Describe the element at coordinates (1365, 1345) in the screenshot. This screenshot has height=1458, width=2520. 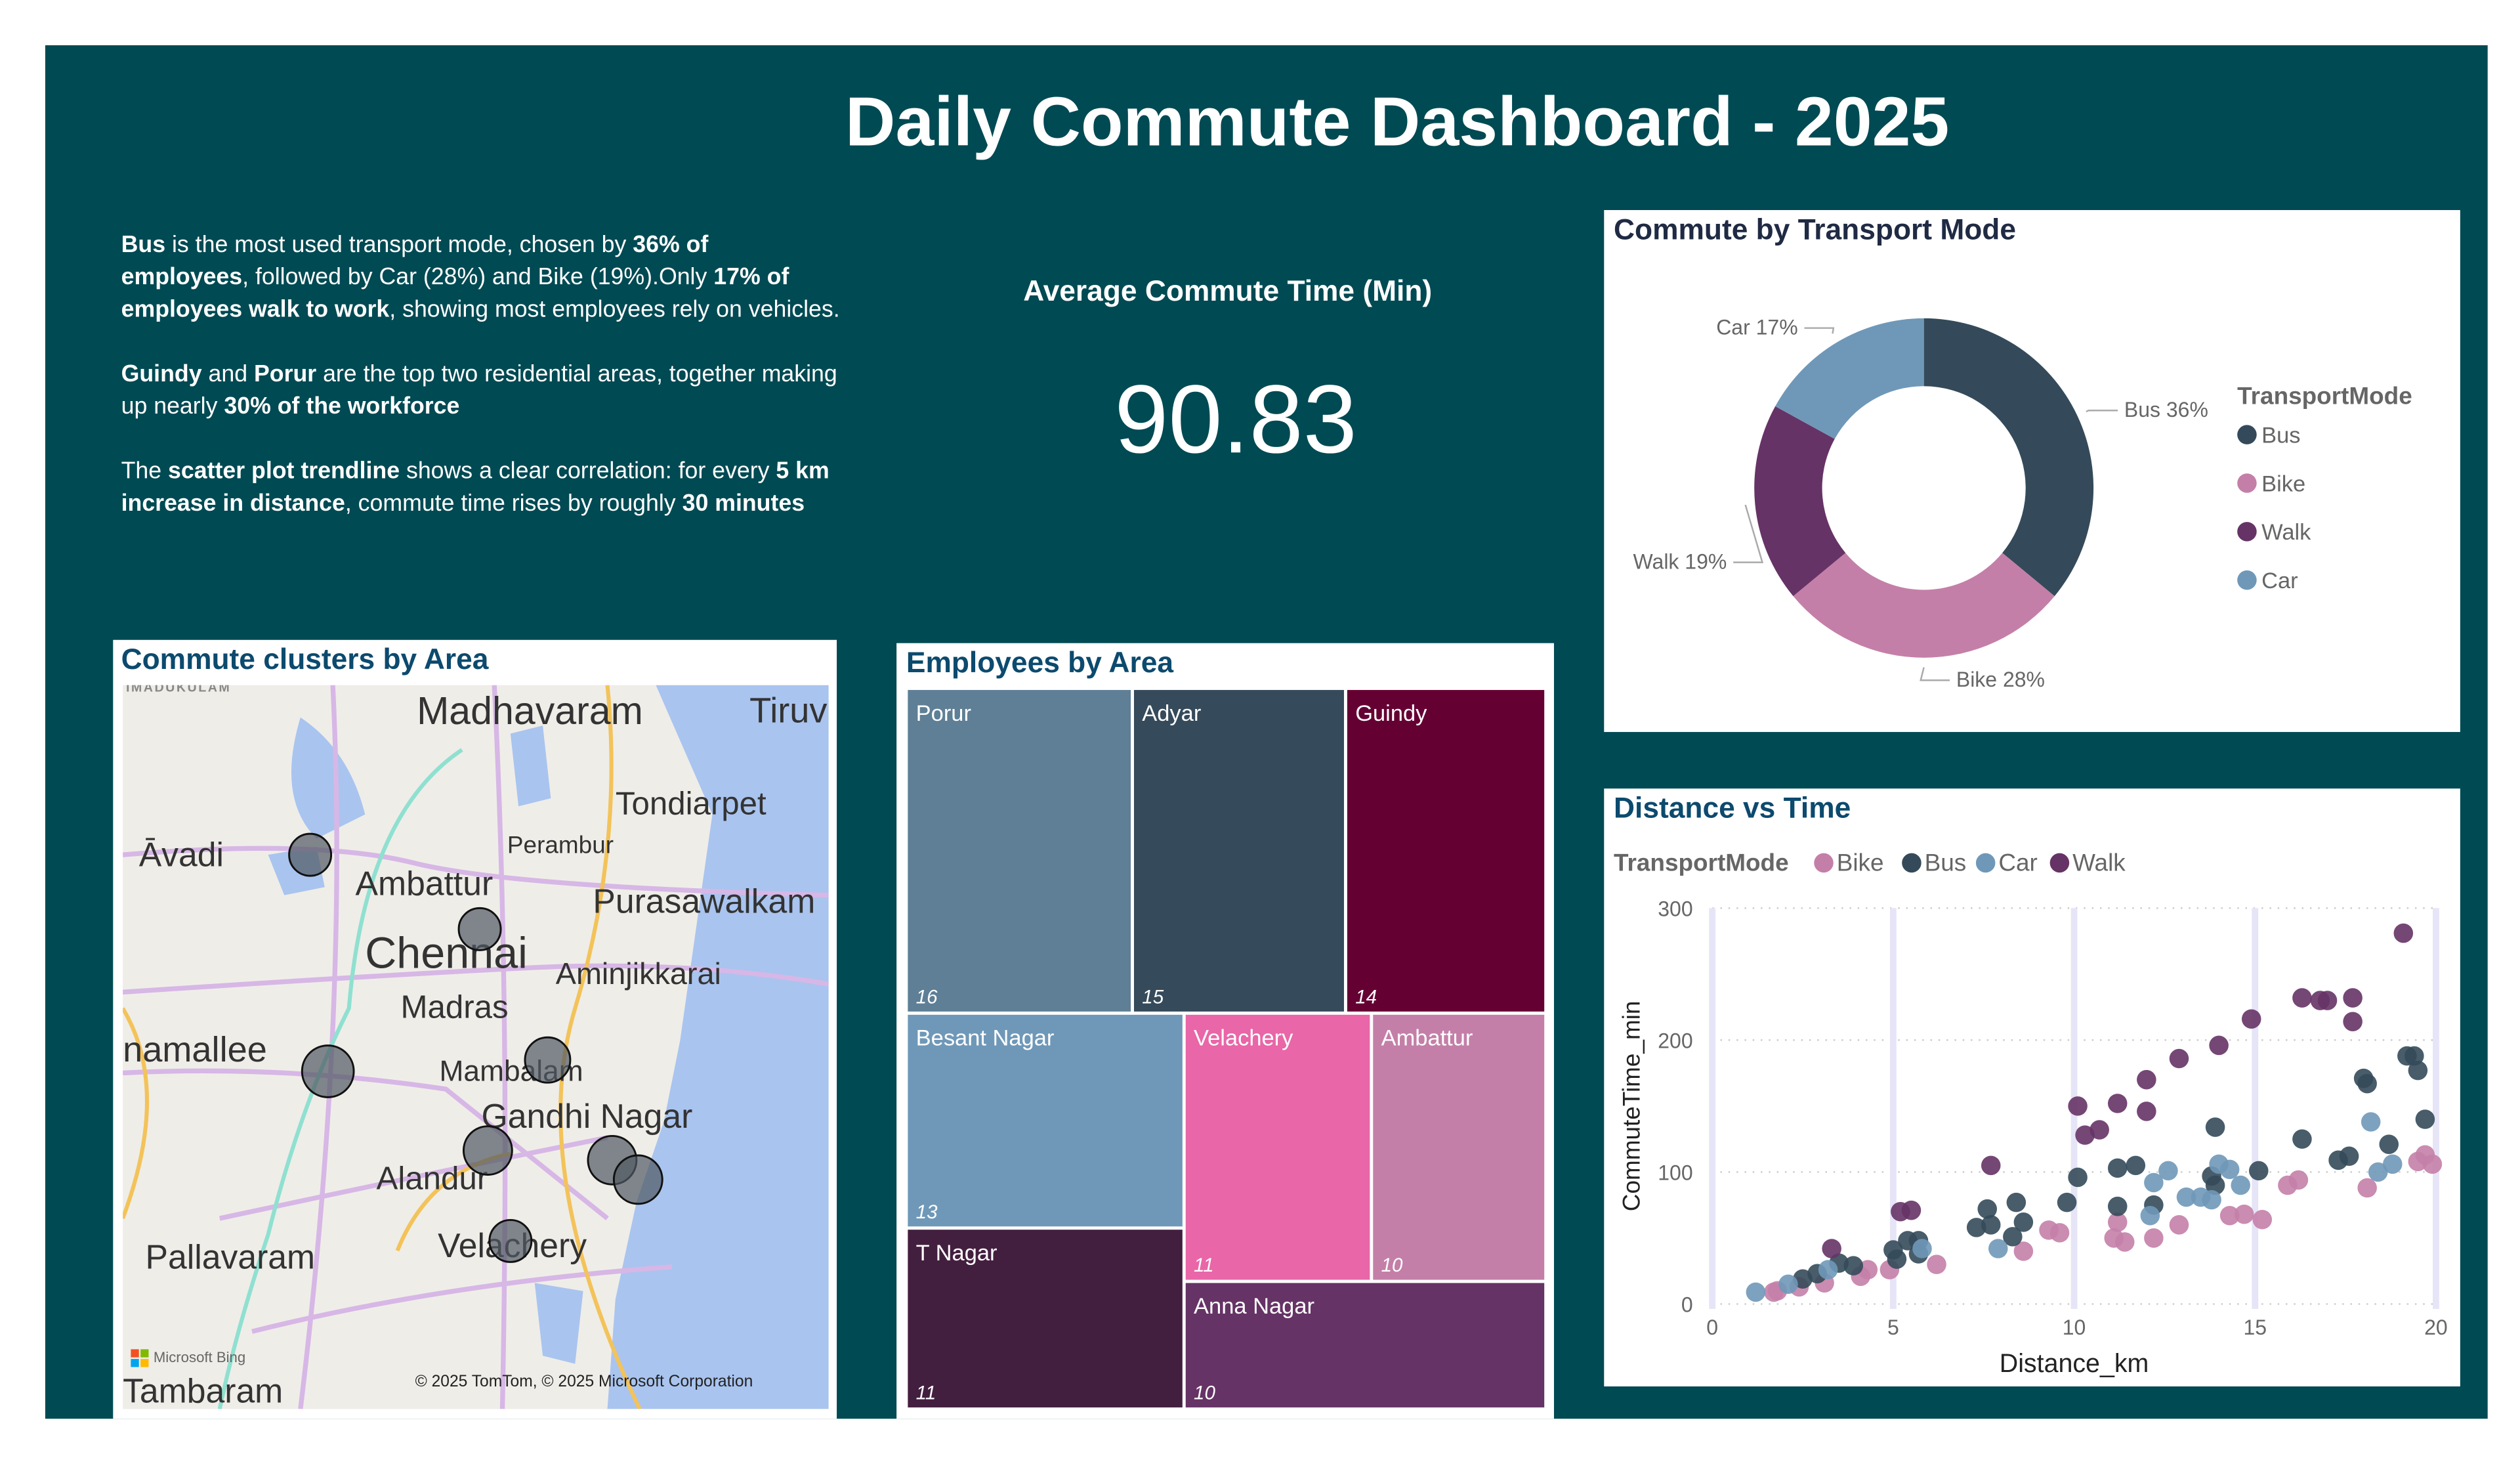
I see `treemap-cell: Anna Nagar 10` at that location.